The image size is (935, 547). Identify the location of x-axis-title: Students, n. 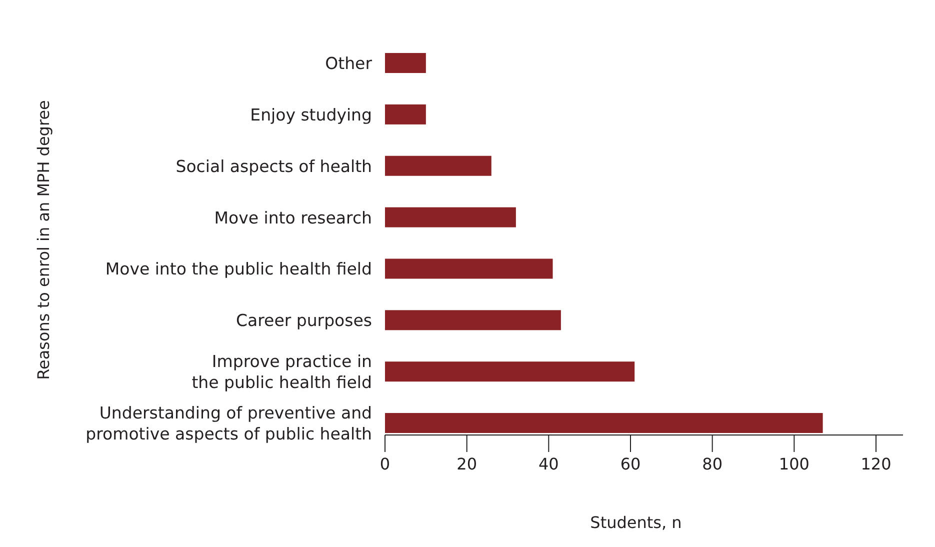
(636, 522).